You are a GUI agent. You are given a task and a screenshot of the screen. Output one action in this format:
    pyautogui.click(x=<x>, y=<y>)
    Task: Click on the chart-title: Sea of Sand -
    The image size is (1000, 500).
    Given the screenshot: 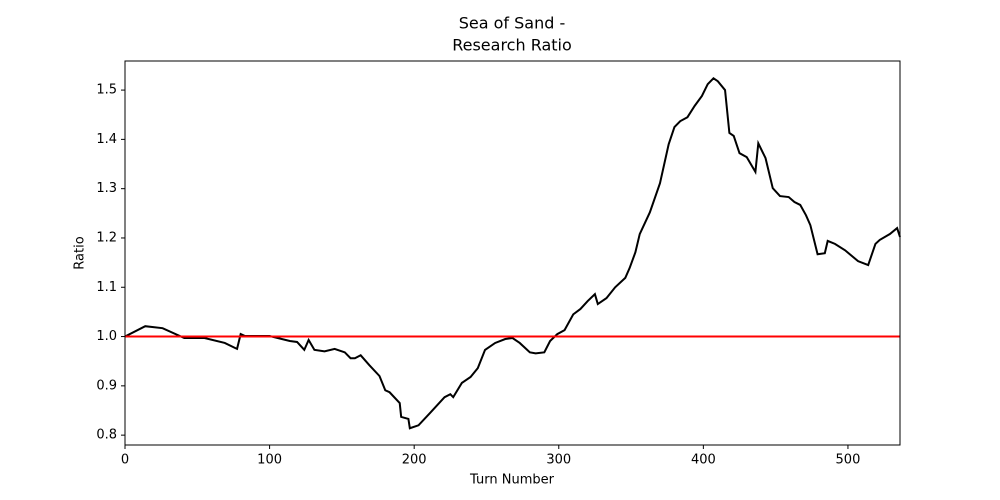 What is the action you would take?
    pyautogui.click(x=512, y=23)
    